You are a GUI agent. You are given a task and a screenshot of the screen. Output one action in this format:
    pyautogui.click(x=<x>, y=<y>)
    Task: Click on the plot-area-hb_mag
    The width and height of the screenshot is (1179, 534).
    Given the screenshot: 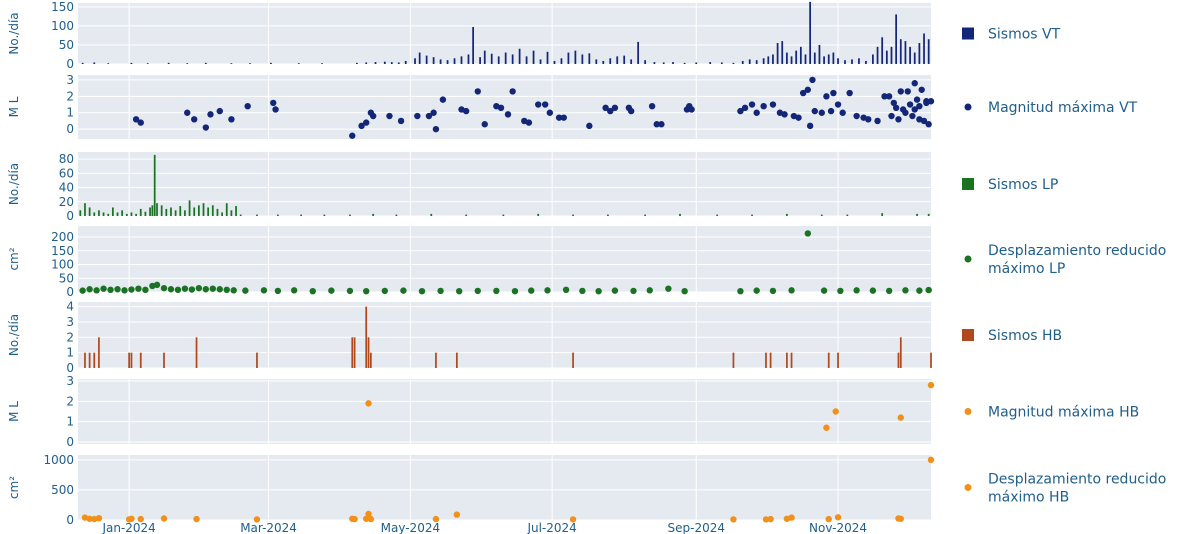 What is the action you would take?
    pyautogui.click(x=504, y=411)
    